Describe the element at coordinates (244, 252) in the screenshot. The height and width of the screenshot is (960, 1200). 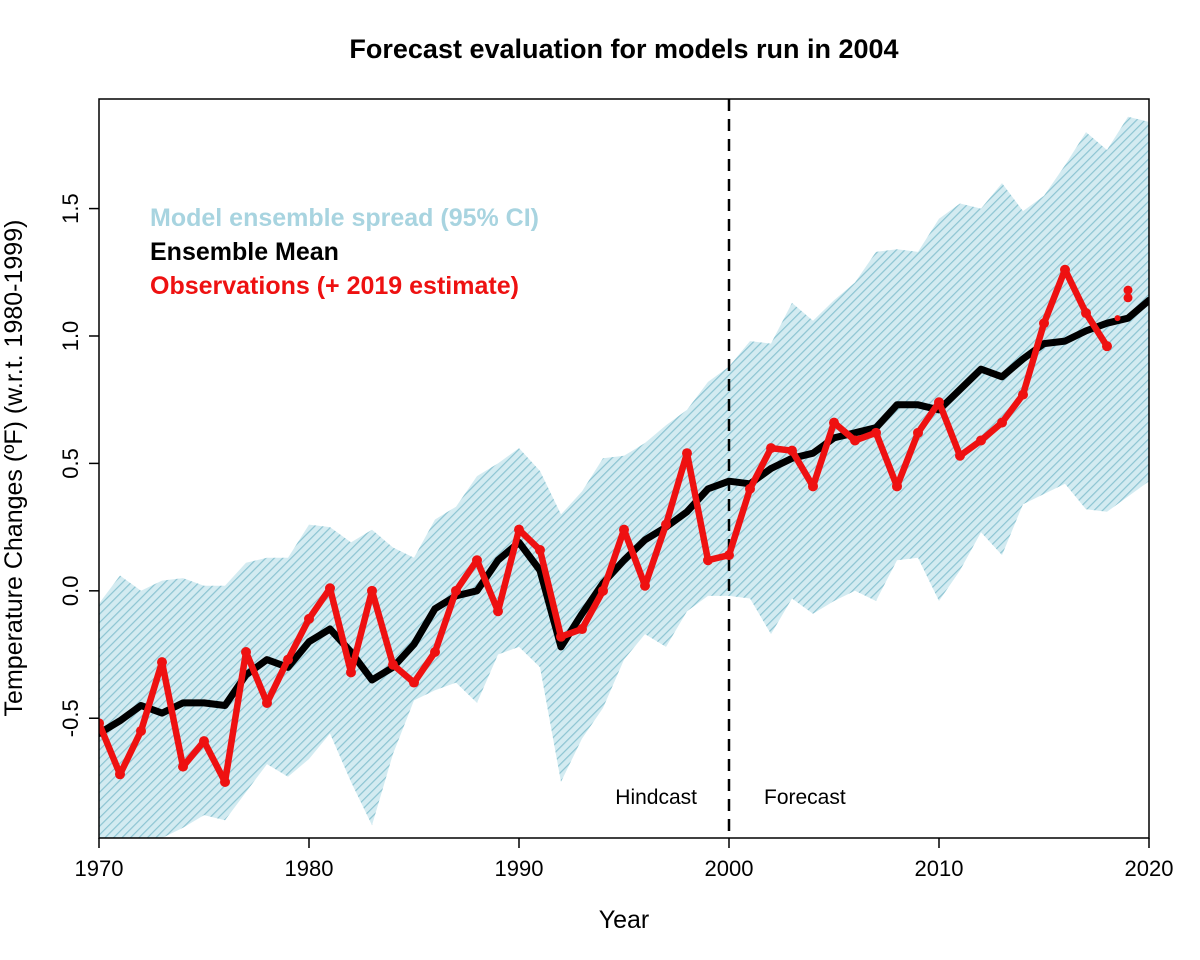
I see `legend-entry-ensemble-mean: Ensemble Mean` at that location.